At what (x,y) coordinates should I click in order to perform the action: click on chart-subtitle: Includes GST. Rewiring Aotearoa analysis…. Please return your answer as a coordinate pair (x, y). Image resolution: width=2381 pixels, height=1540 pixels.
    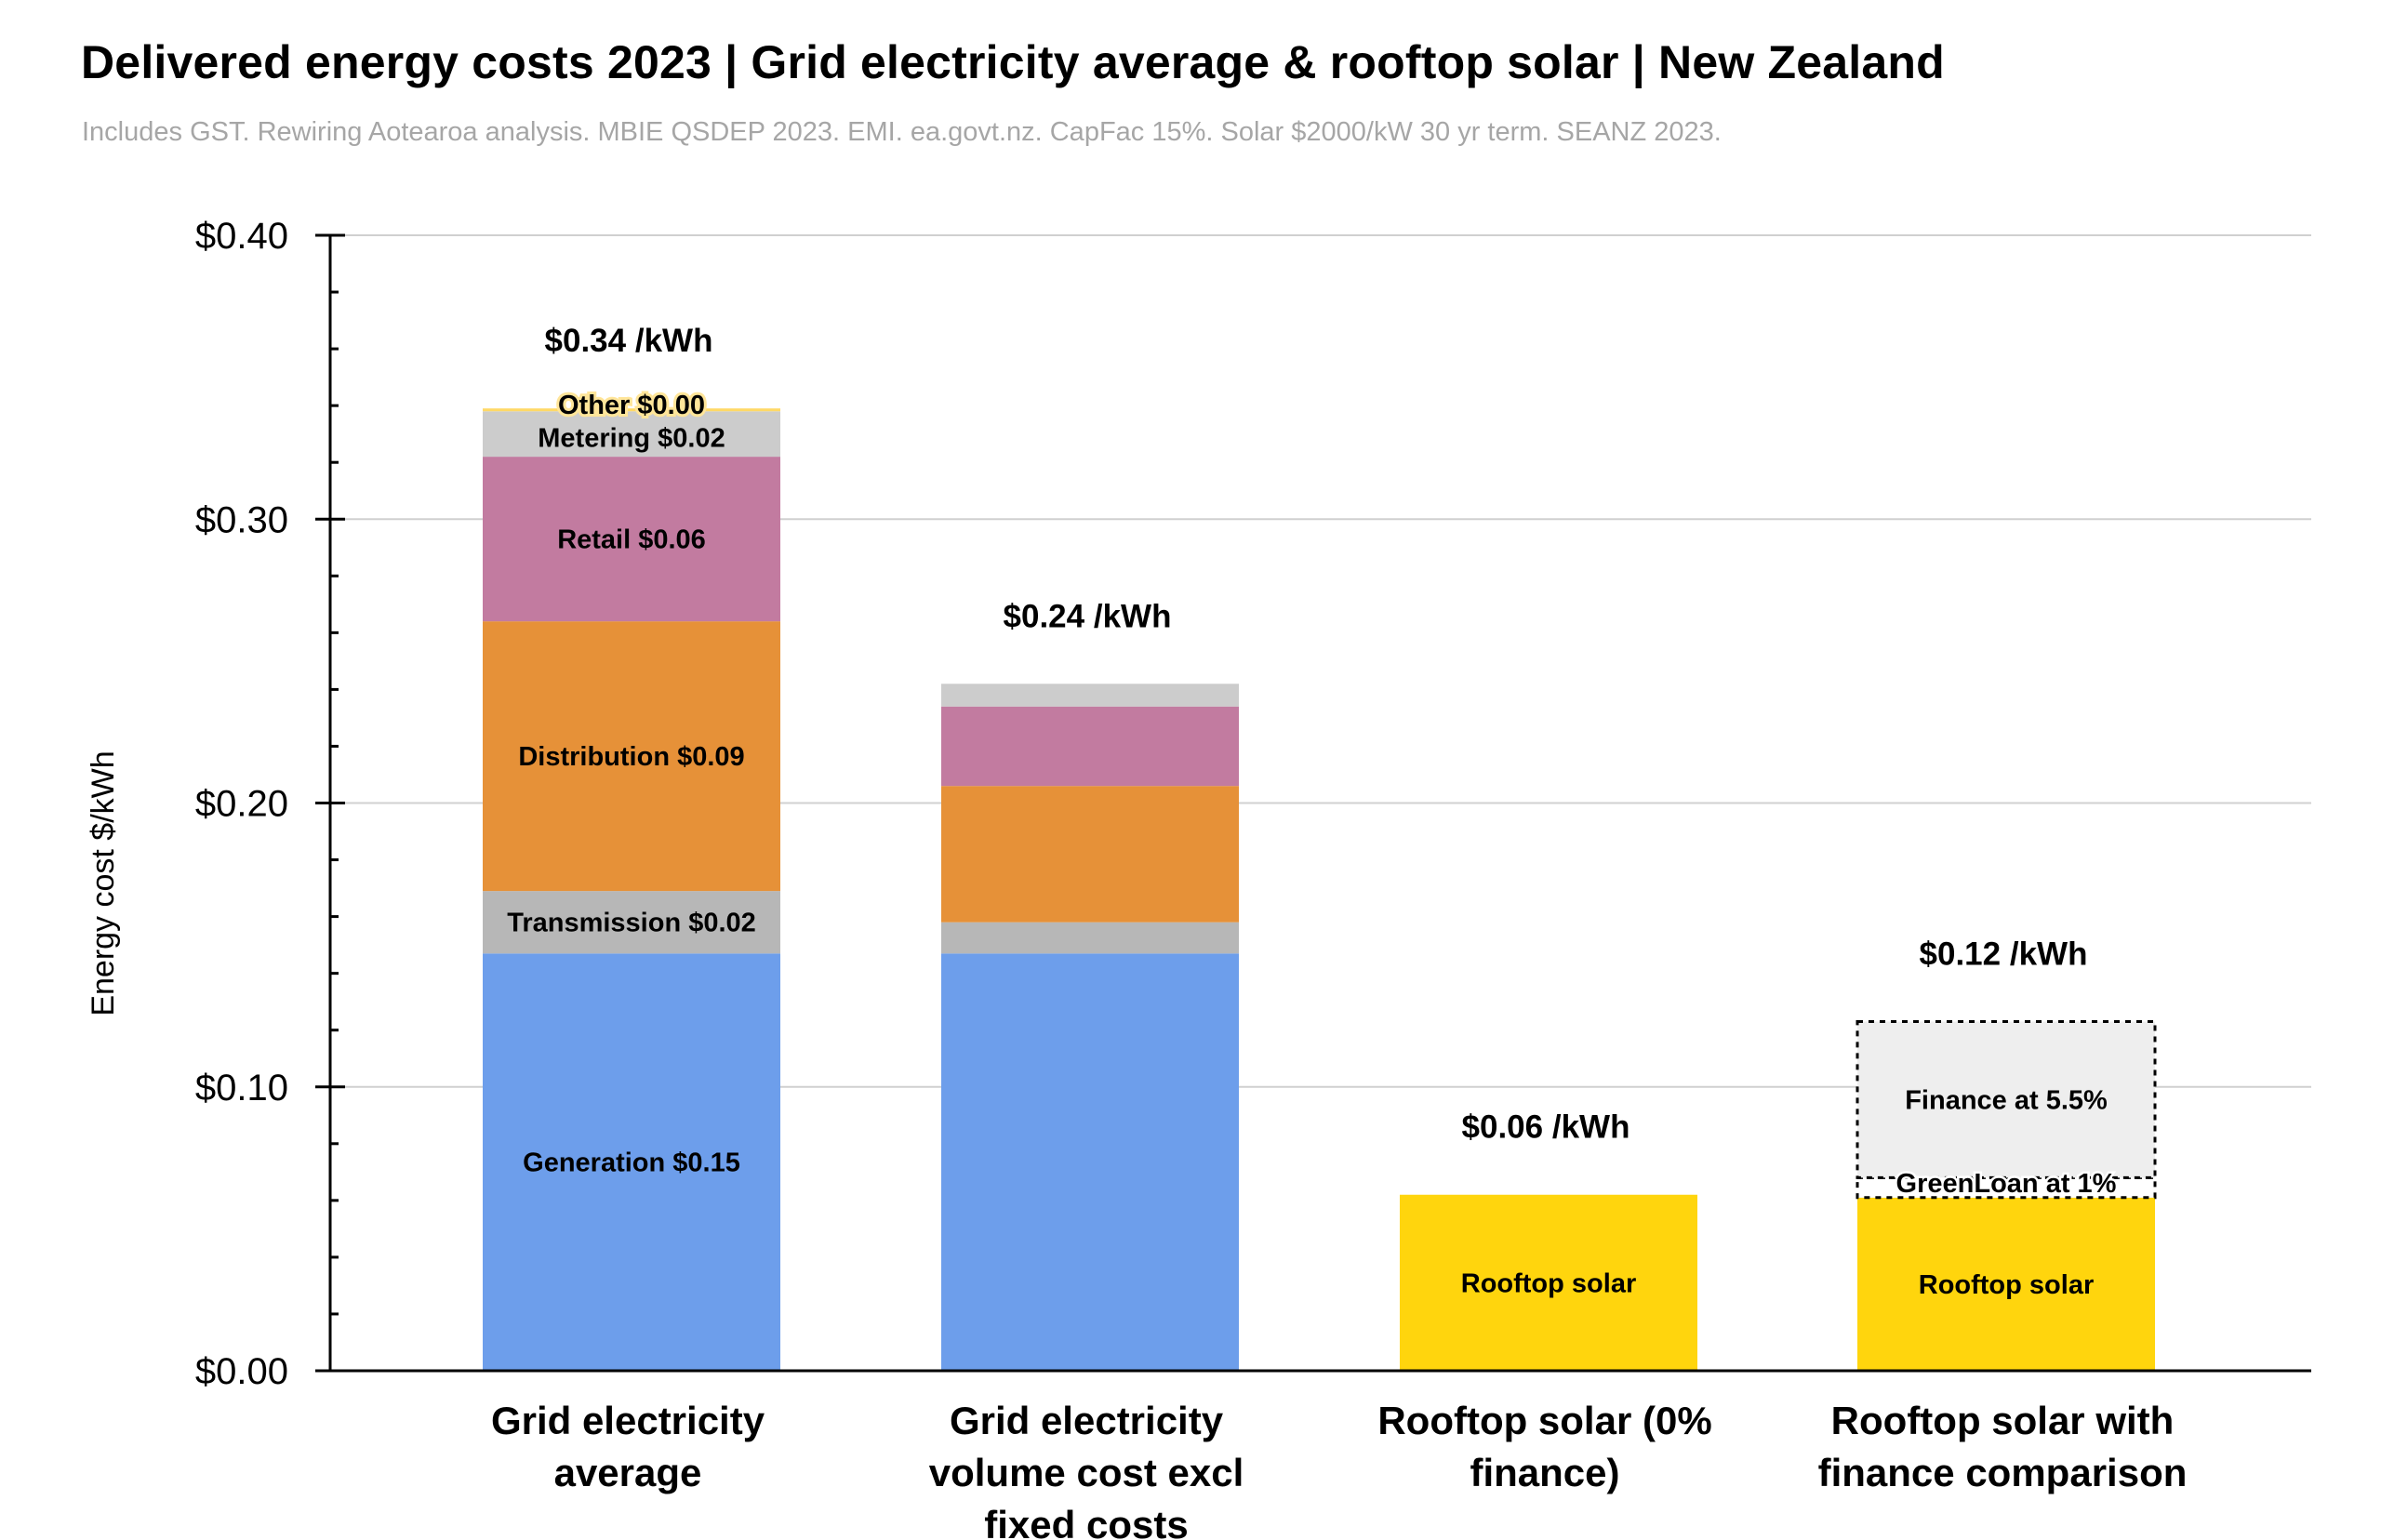
    Looking at the image, I should click on (902, 132).